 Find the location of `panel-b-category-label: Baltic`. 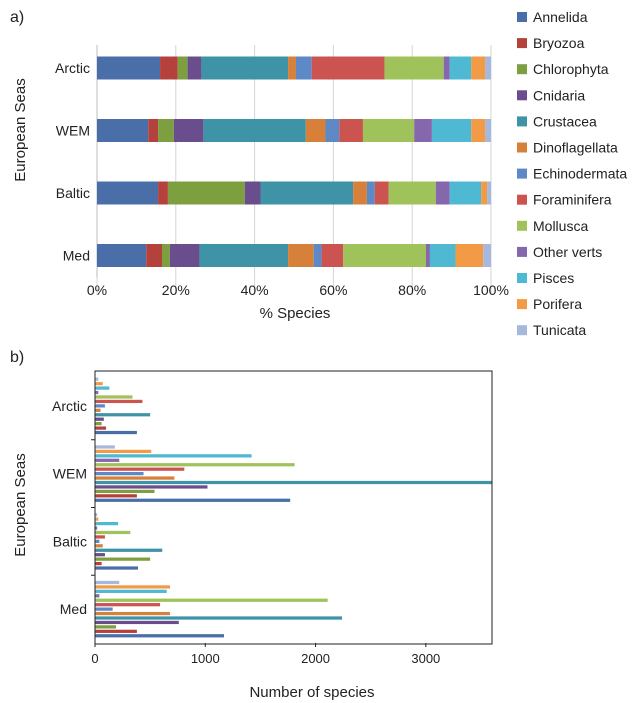

panel-b-category-label: Baltic is located at coordinates (70, 541).